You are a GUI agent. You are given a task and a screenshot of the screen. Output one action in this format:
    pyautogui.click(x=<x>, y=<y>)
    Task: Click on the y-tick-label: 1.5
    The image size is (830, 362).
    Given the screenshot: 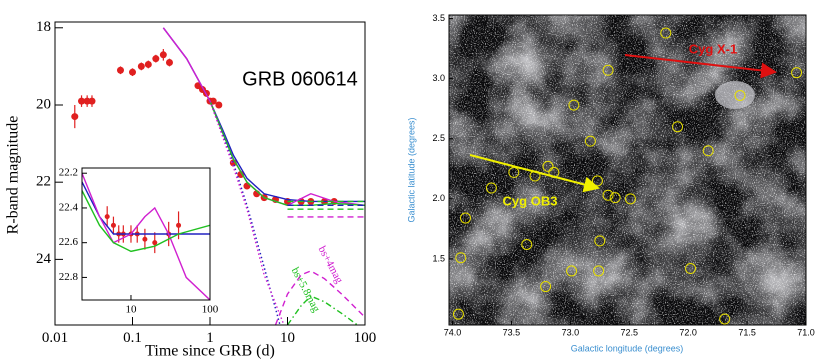 What is the action you would take?
    pyautogui.click(x=438, y=258)
    